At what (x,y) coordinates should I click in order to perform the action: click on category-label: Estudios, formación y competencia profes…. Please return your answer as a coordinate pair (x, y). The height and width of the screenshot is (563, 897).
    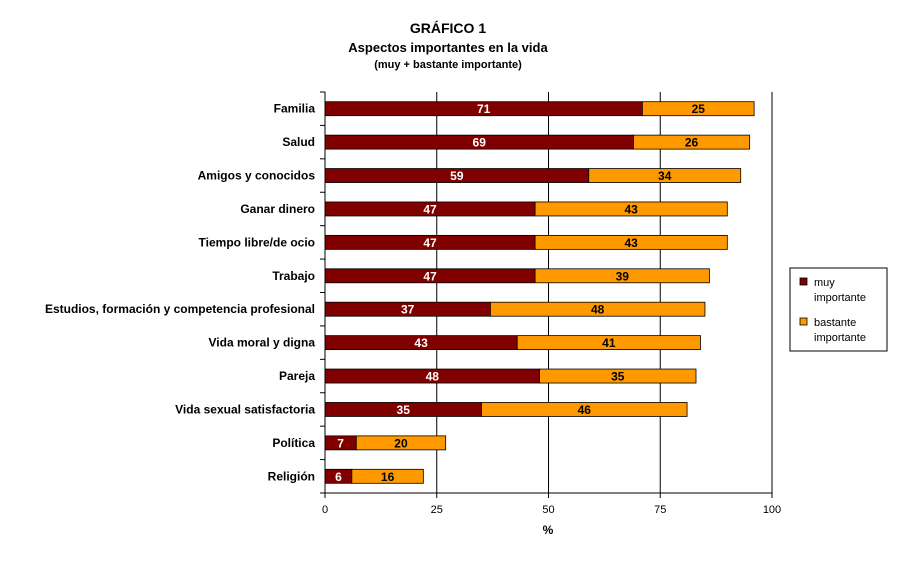
    Looking at the image, I should click on (180, 309).